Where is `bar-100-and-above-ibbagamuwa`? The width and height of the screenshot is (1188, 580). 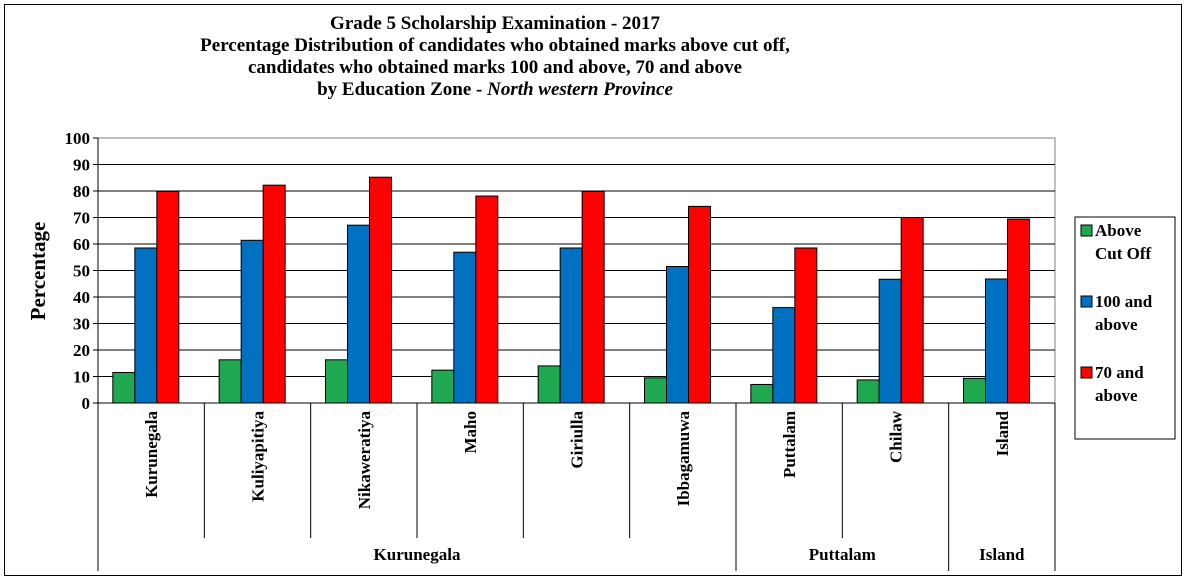 bar-100-and-above-ibbagamuwa is located at coordinates (677, 335).